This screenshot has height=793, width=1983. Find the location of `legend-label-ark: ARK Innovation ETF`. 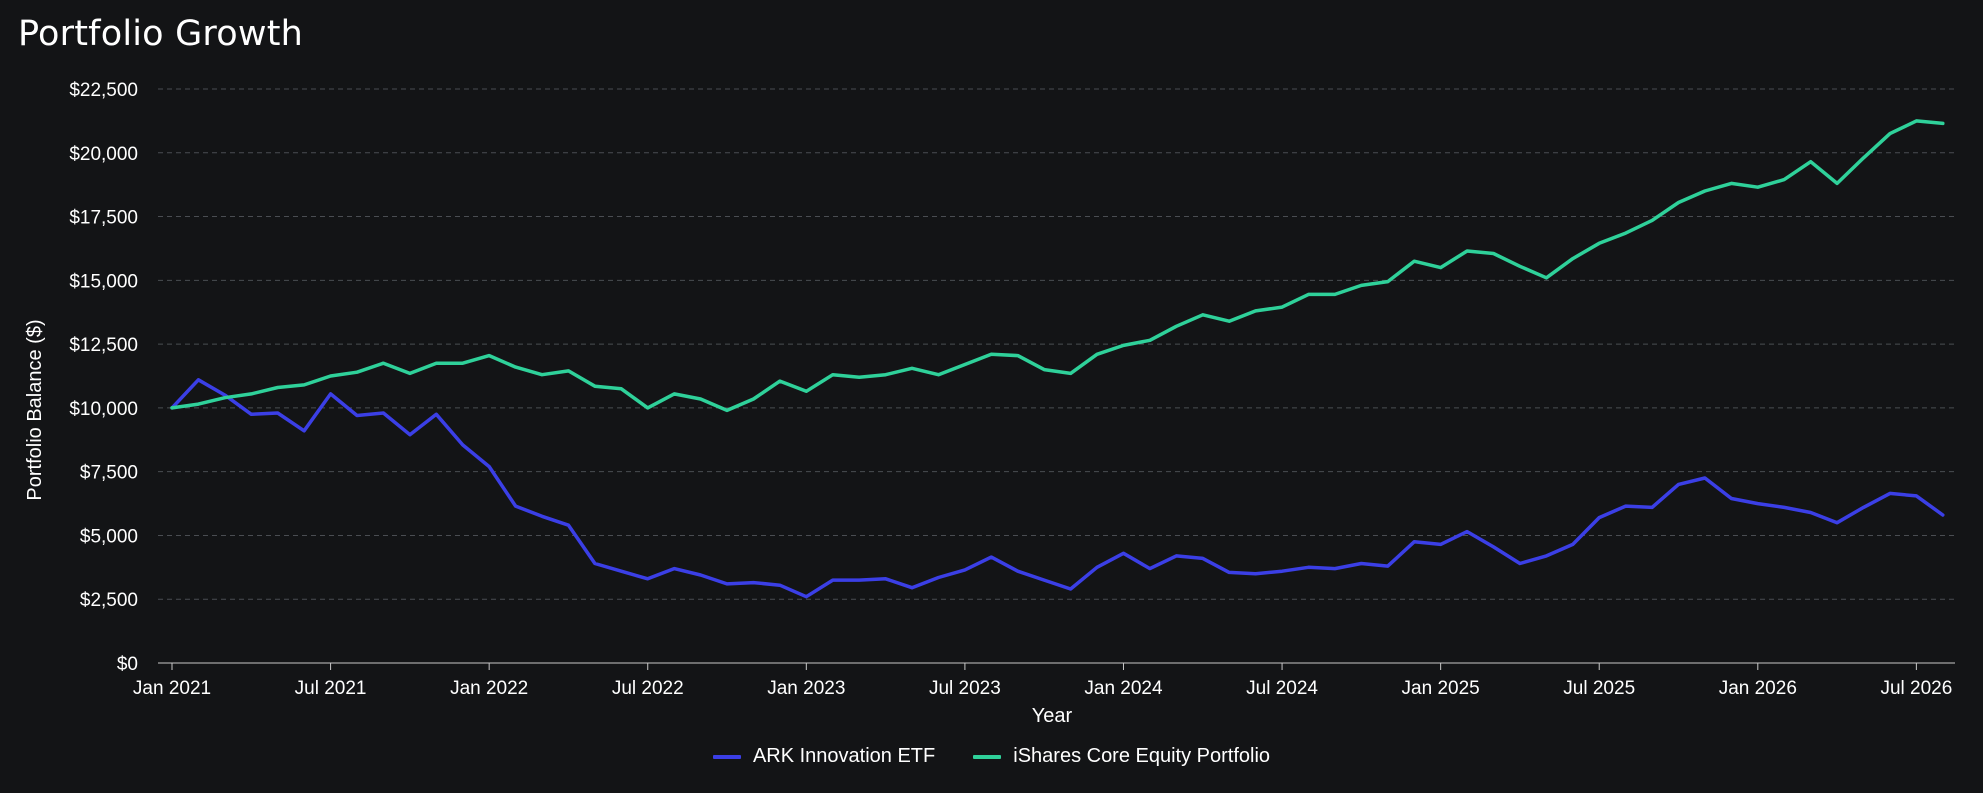

legend-label-ark: ARK Innovation ETF is located at coordinates (844, 756).